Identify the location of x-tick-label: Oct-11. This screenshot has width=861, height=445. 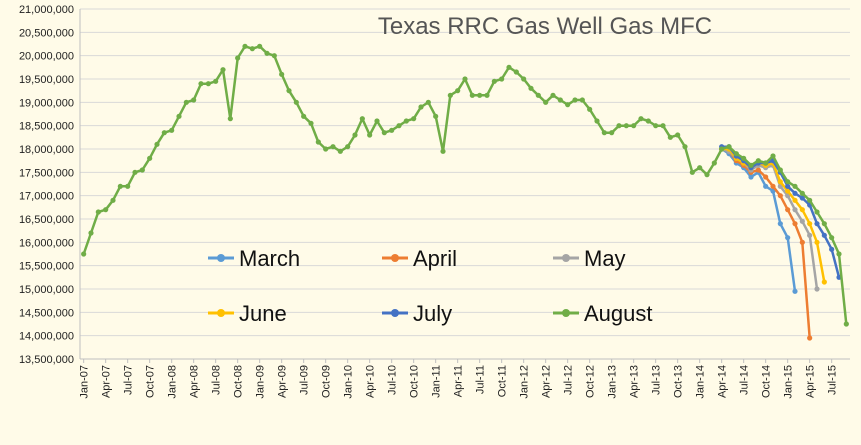
(503, 381).